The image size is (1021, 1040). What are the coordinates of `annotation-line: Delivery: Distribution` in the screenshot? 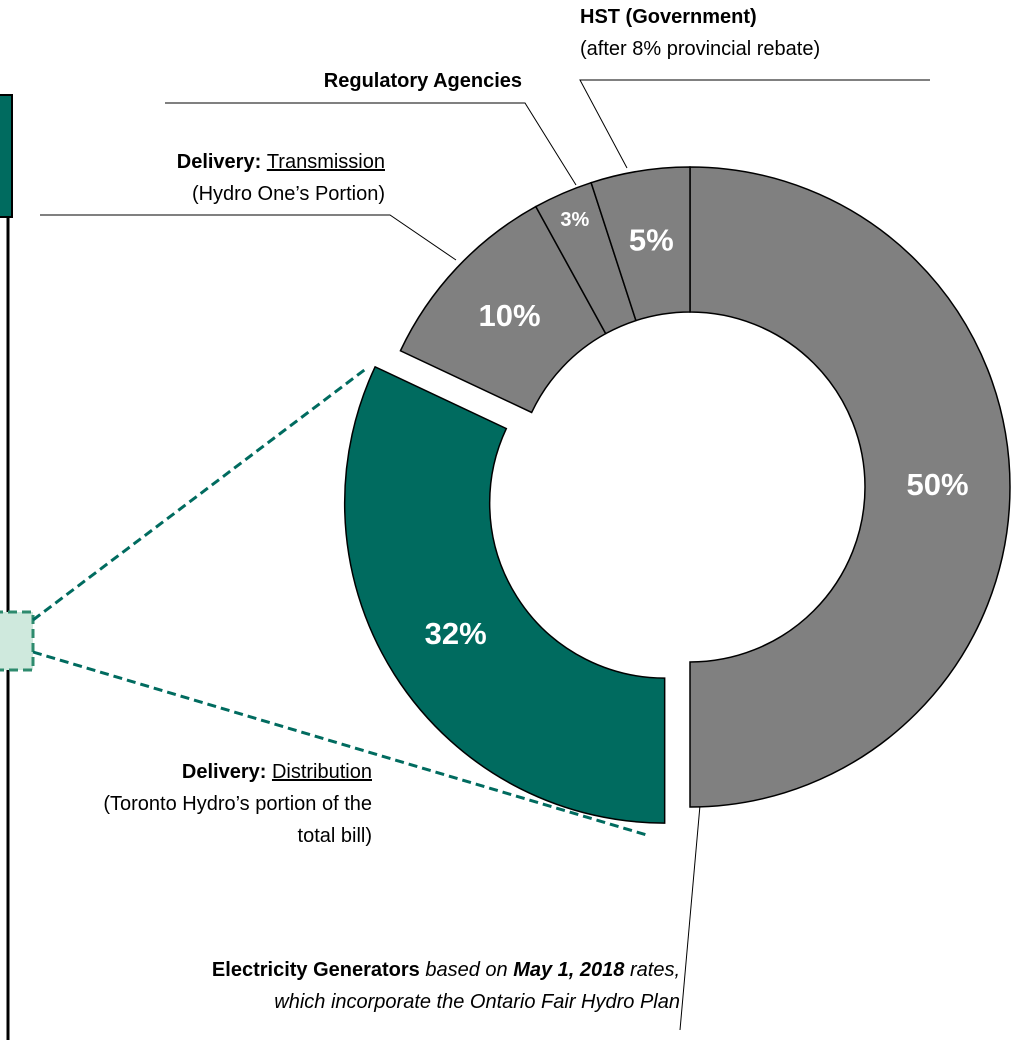 It's located at (277, 772).